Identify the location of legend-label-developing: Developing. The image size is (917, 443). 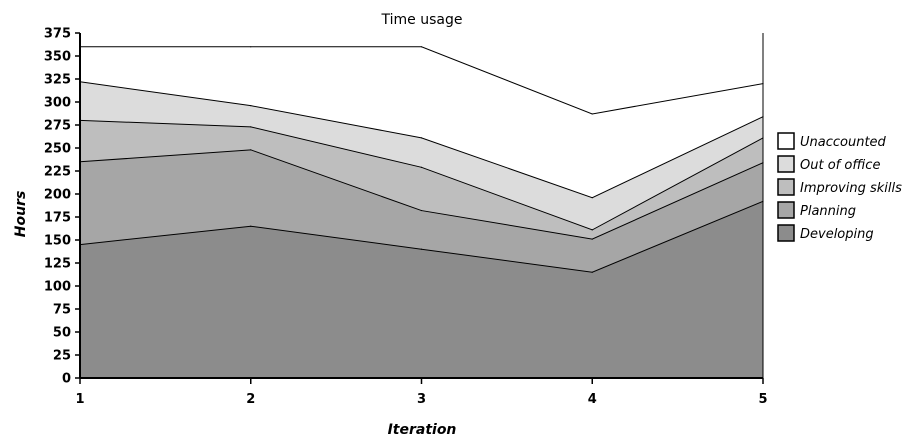
(837, 234).